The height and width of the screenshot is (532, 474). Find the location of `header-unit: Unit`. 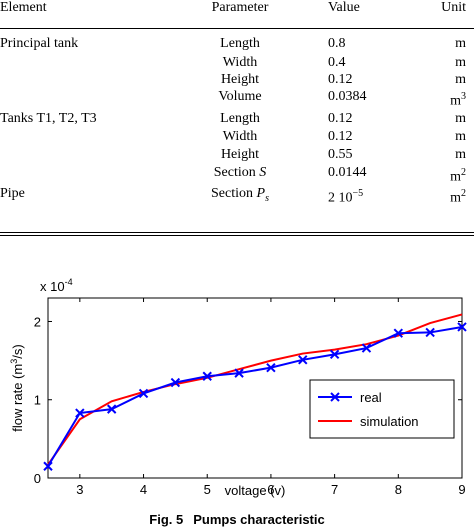

header-unit: Unit is located at coordinates (436, 8).